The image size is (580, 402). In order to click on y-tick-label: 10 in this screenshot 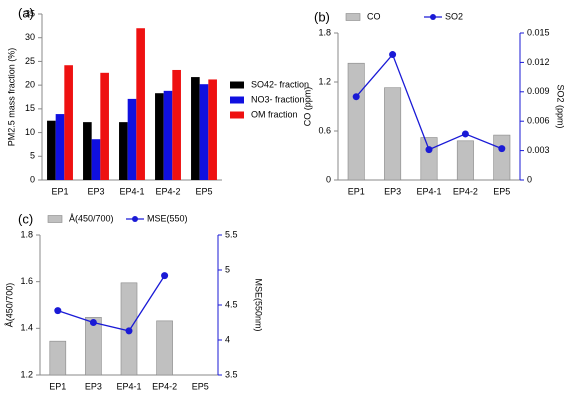, I will do `click(30, 132)`.